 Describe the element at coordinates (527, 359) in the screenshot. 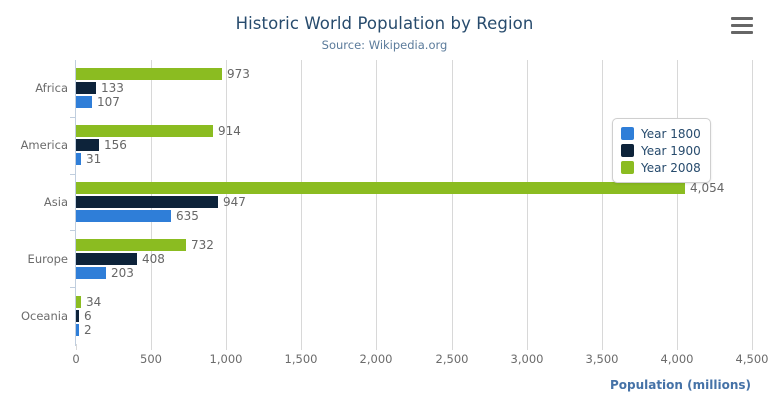

I see `x-axis-tick-label: 3,000` at that location.